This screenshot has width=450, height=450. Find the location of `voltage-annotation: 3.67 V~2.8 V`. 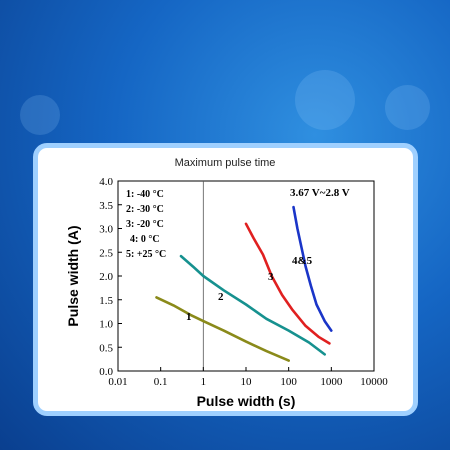

voltage-annotation: 3.67 V~2.8 V is located at coordinates (320, 193).